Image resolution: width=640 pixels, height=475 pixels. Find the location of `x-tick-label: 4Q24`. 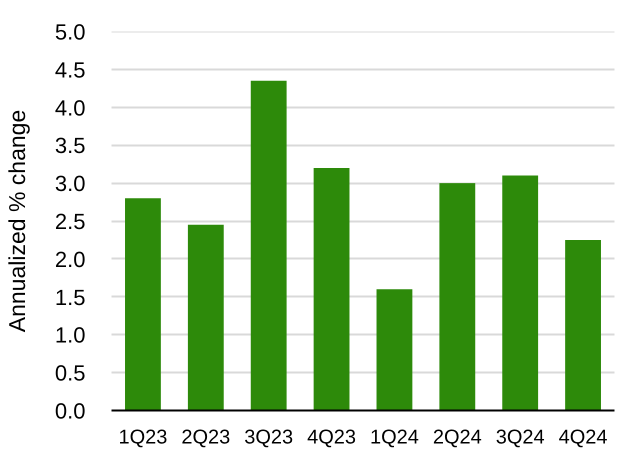

x-tick-label: 4Q24 is located at coordinates (583, 437).